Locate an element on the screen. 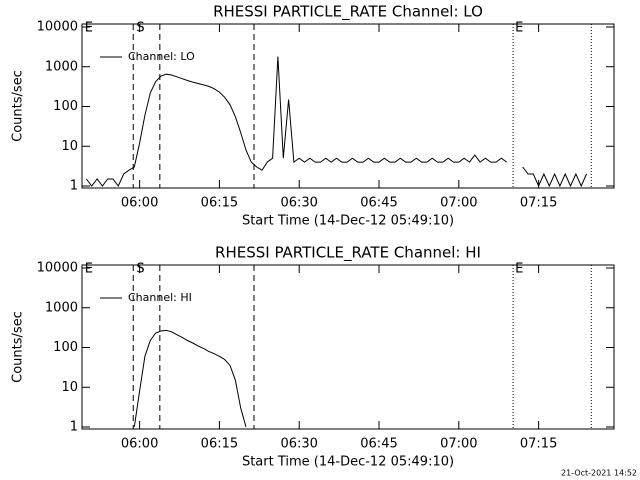 This screenshot has width=640, height=480. chart-title: RHESSI PARTICLE_RATE Channel: HI is located at coordinates (348, 253).